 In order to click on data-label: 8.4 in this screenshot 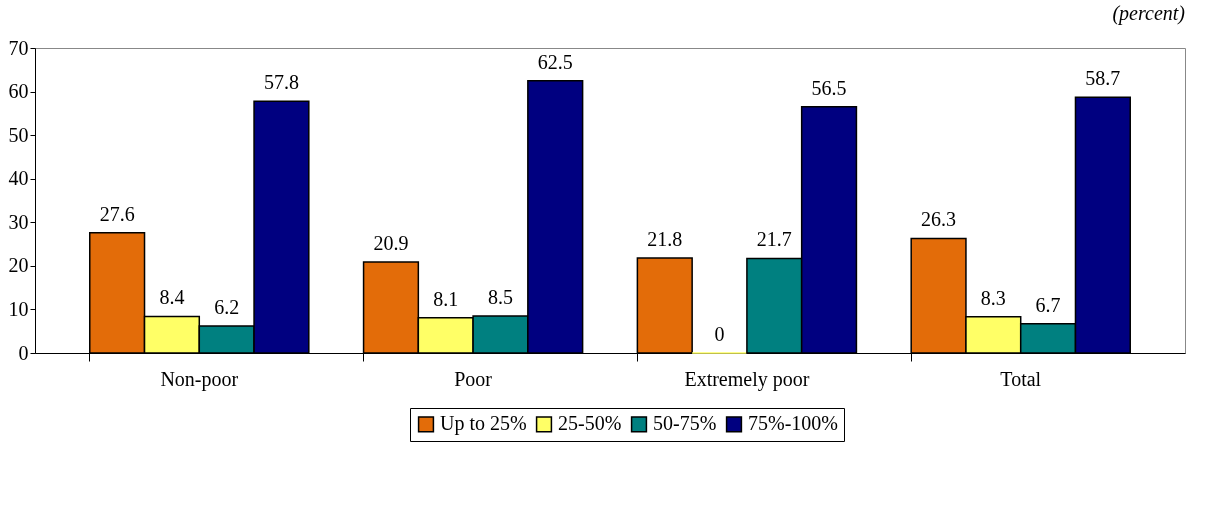, I will do `click(172, 297)`.